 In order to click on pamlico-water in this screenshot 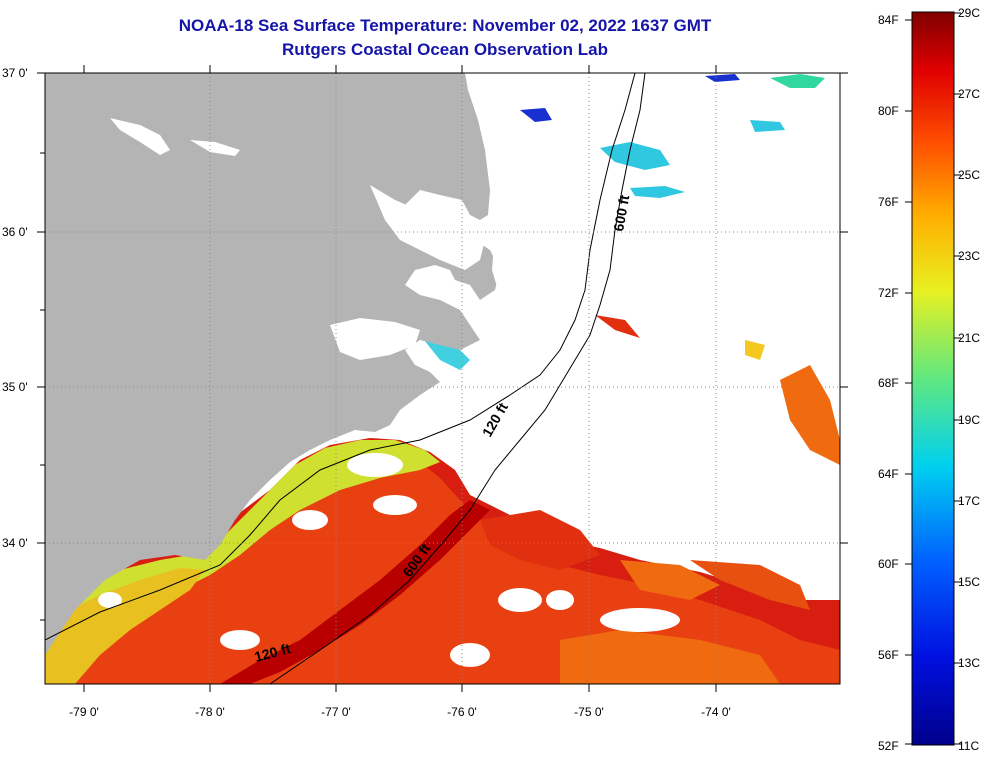, I will do `click(375, 339)`.